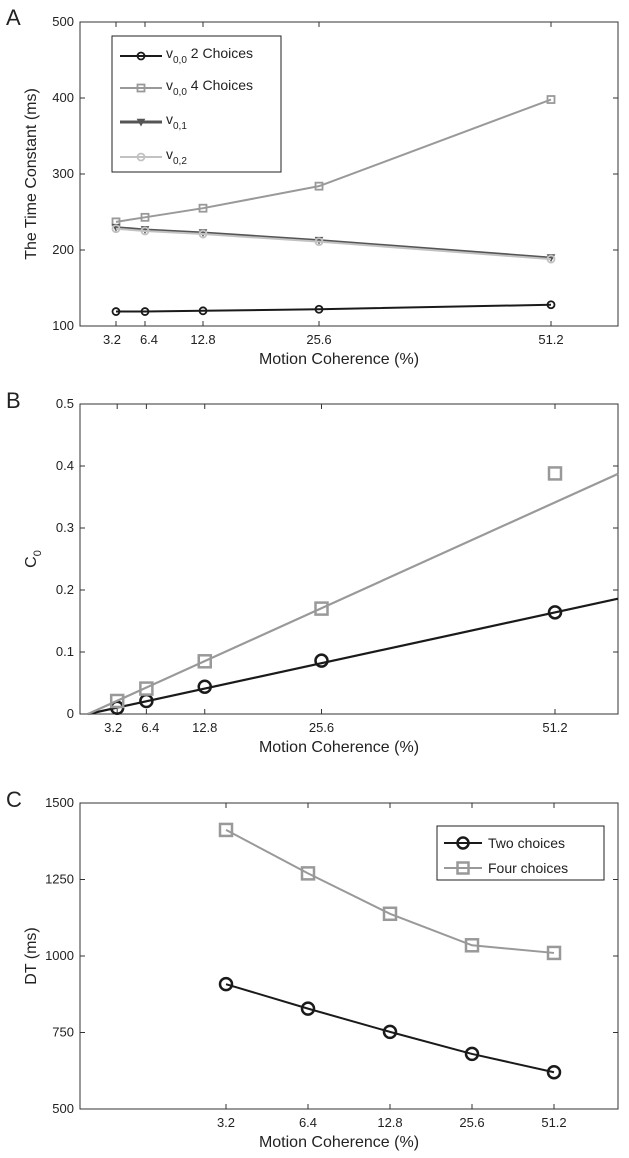 The height and width of the screenshot is (1158, 629). What do you see at coordinates (65, 589) in the screenshot?
I see `y-tick-label: 0.2` at bounding box center [65, 589].